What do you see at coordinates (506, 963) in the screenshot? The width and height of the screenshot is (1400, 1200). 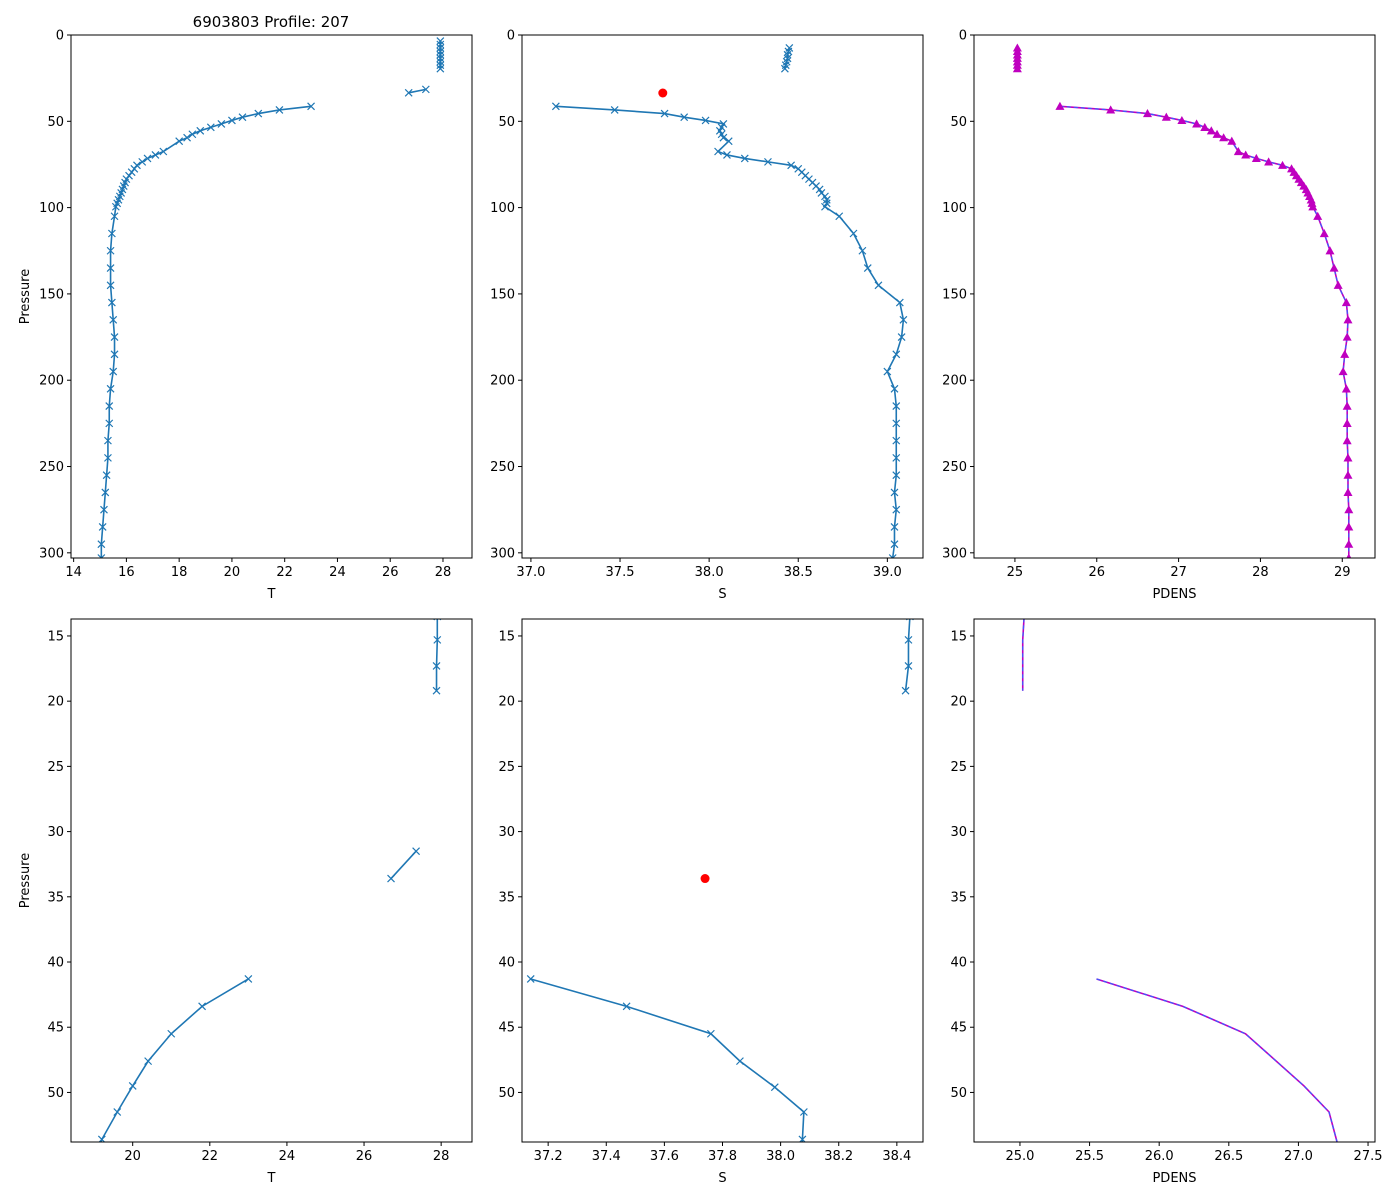 I see `y-tick-label: 40` at bounding box center [506, 963].